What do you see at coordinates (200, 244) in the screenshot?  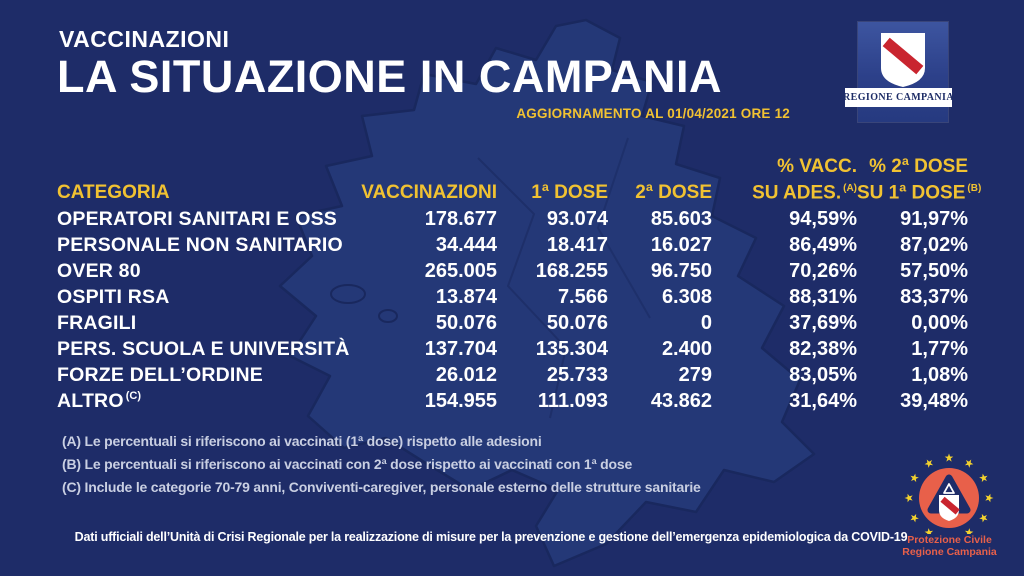 I see `cell-category: PERSONALE NON SANITARIO` at bounding box center [200, 244].